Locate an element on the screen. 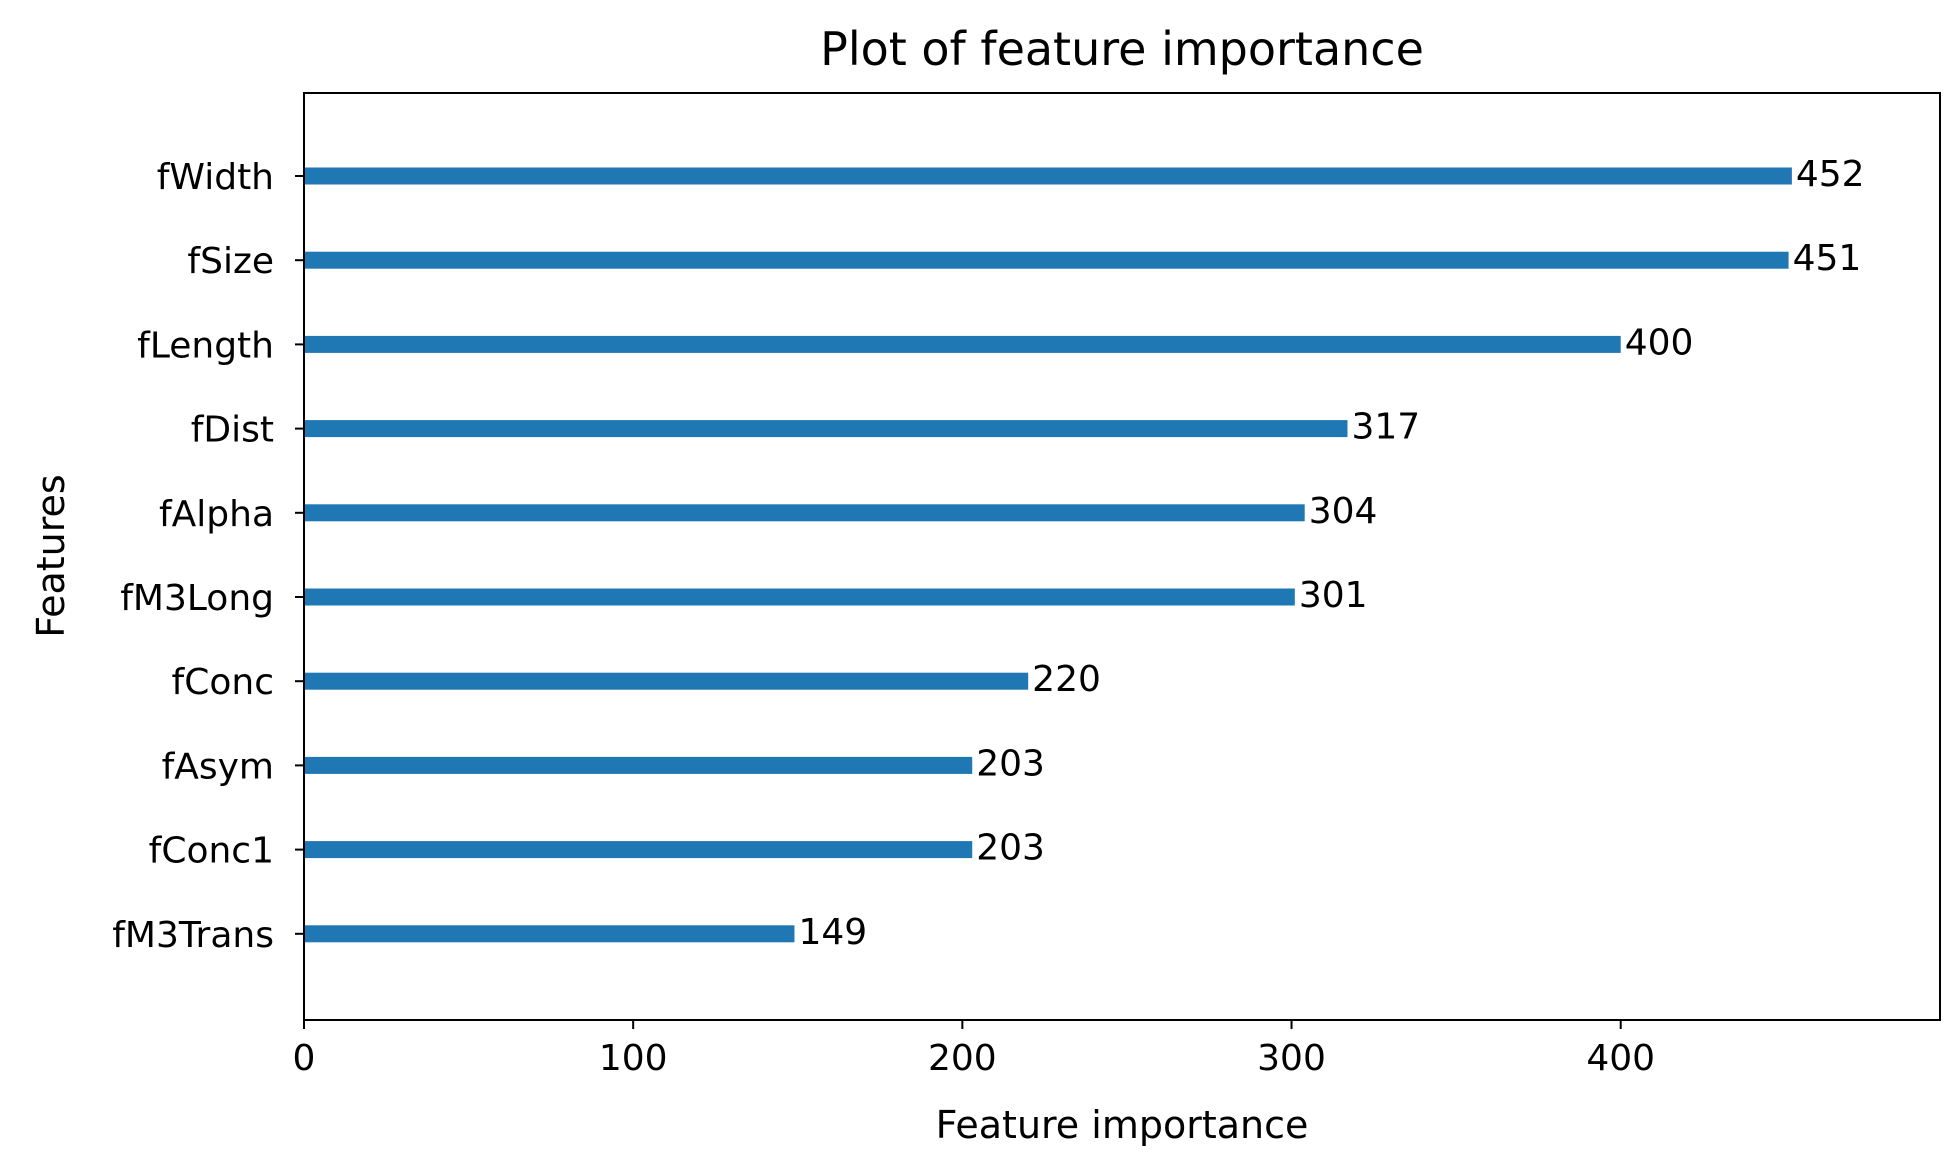 Image resolution: width=1960 pixels, height=1172 pixels. data-label-fConc: 220 is located at coordinates (1066, 679).